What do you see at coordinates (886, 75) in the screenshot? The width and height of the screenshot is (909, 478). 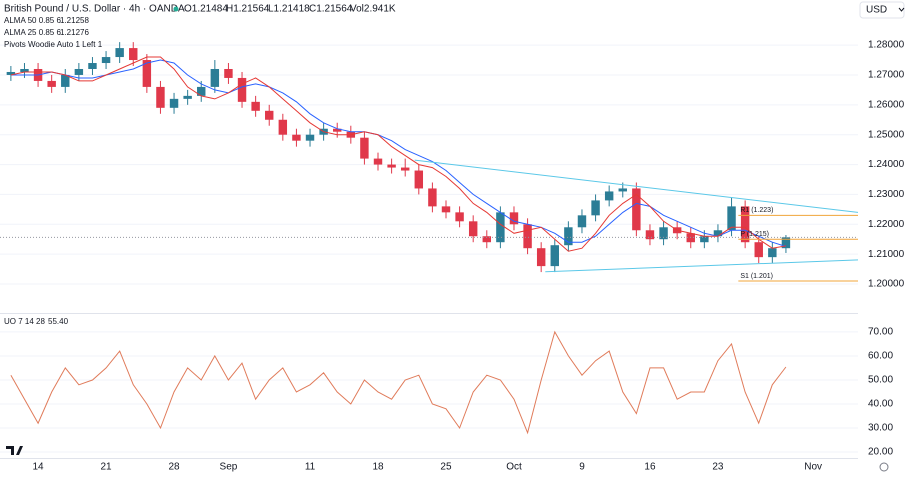 I see `y-tick-label: 1.27000` at bounding box center [886, 75].